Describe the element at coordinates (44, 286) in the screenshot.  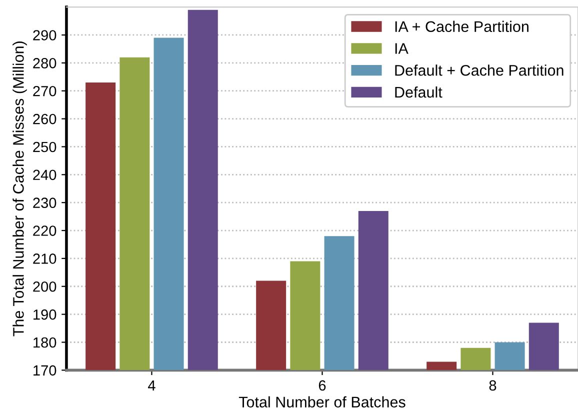
I see `y-tick-label: 200` at that location.